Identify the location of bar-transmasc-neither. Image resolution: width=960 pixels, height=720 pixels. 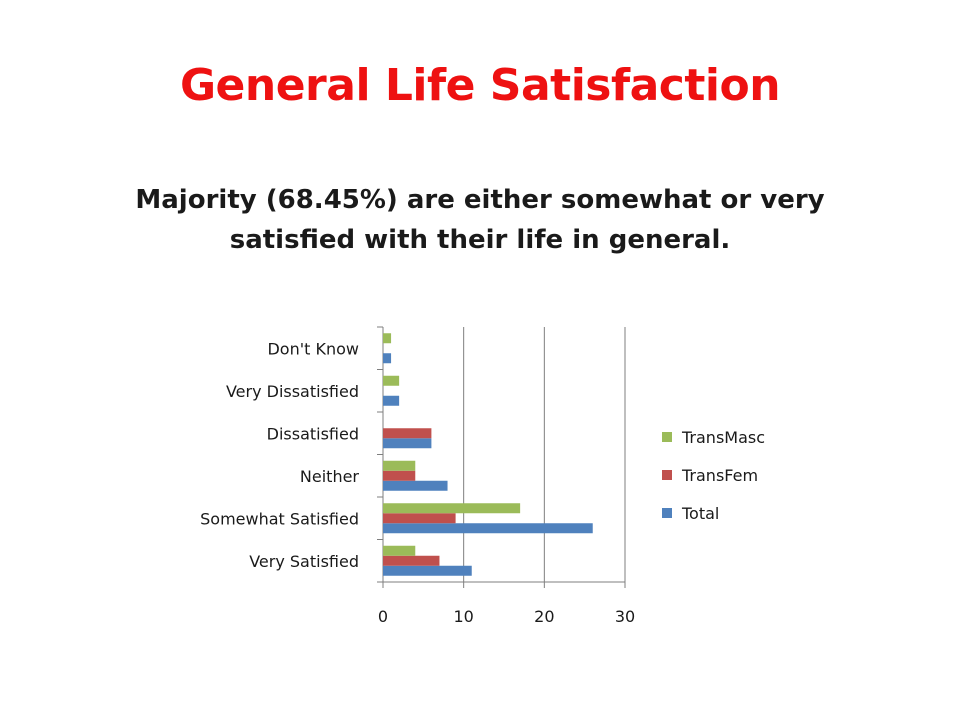
(399, 465).